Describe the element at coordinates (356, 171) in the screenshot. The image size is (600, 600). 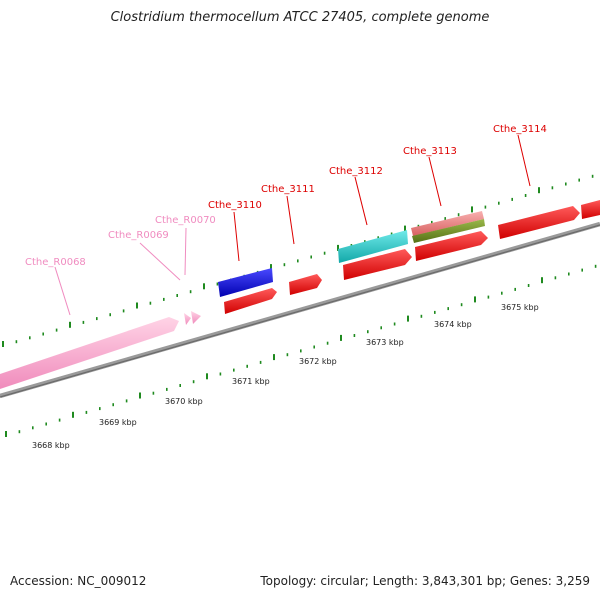
I see `label-cthe-3112: Cthe_3112` at that location.